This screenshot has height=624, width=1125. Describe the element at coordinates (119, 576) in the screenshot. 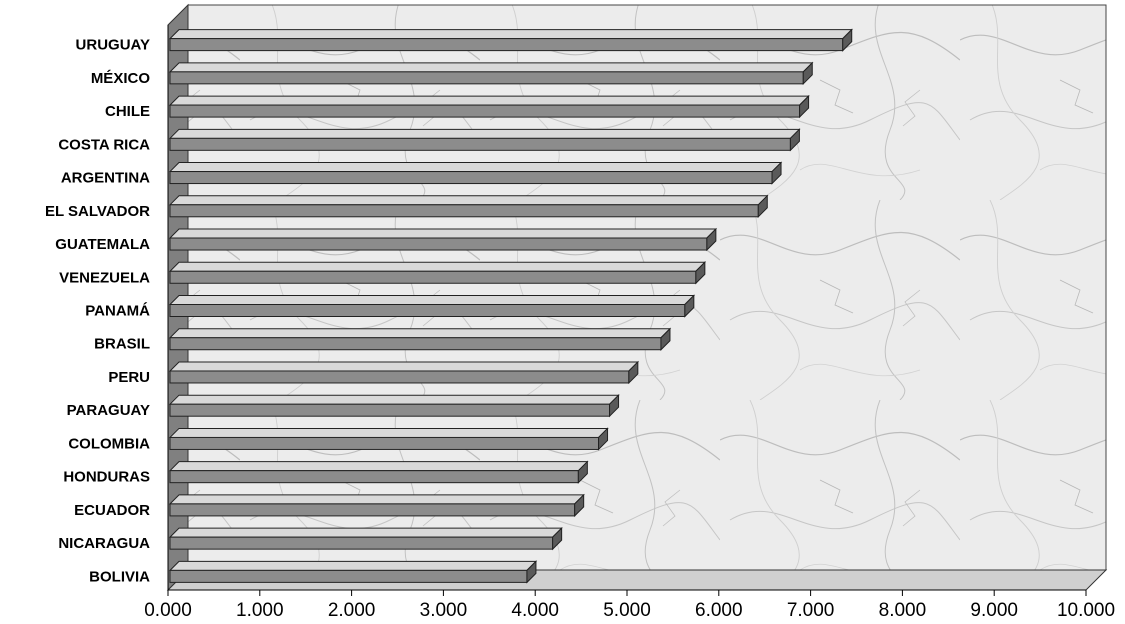

I see `category-label: BOLIVIA` at that location.